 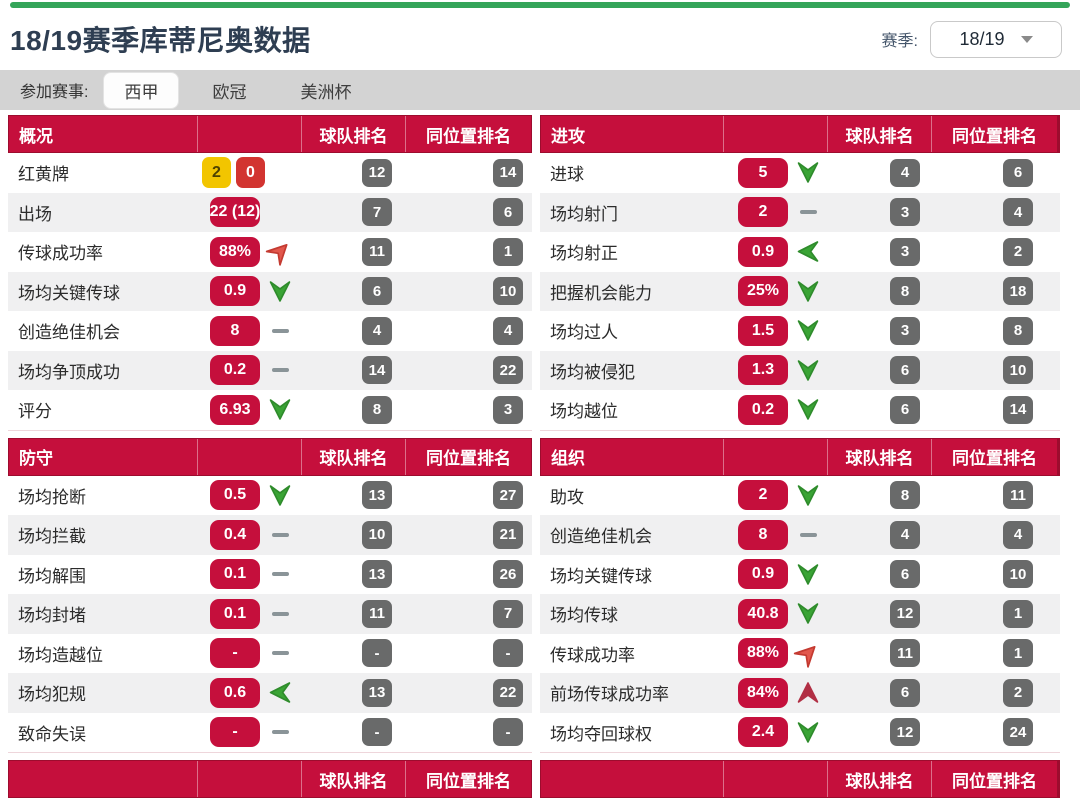 I want to click on position-rank-badge: -, so click(x=508, y=732).